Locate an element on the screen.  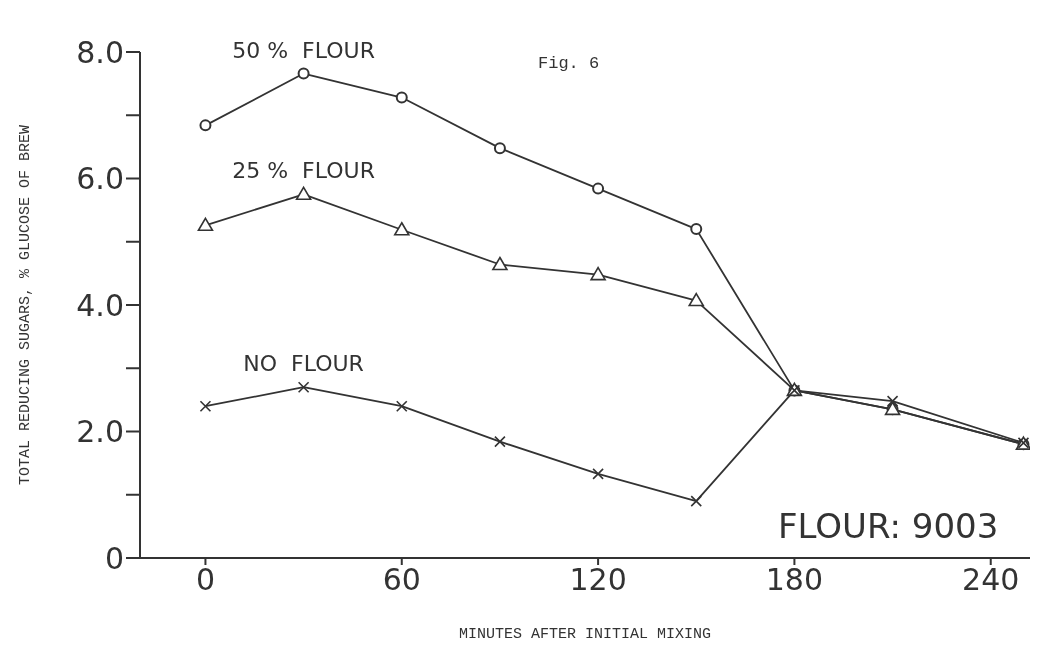
y-tick-label: 2.0 is located at coordinates (100, 432).